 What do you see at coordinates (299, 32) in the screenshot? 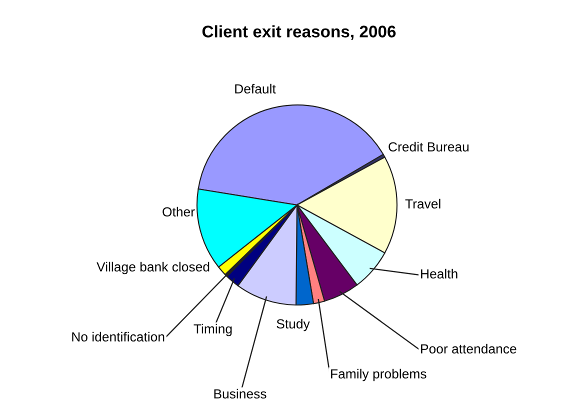
I see `chart-title: Client exit reasons, 2006` at bounding box center [299, 32].